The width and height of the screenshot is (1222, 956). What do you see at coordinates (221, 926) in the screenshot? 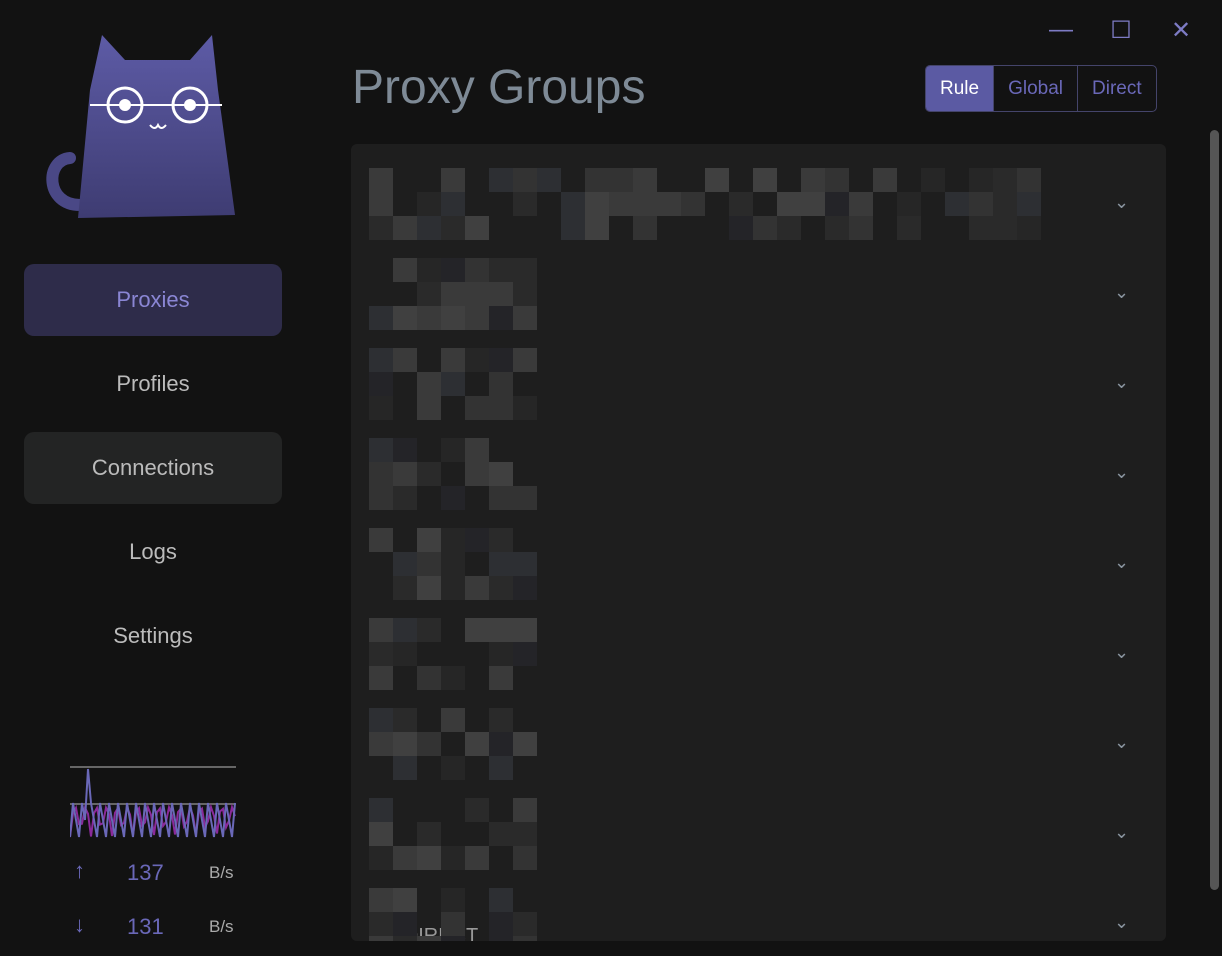
I see `download-unit: B/s` at bounding box center [221, 926].